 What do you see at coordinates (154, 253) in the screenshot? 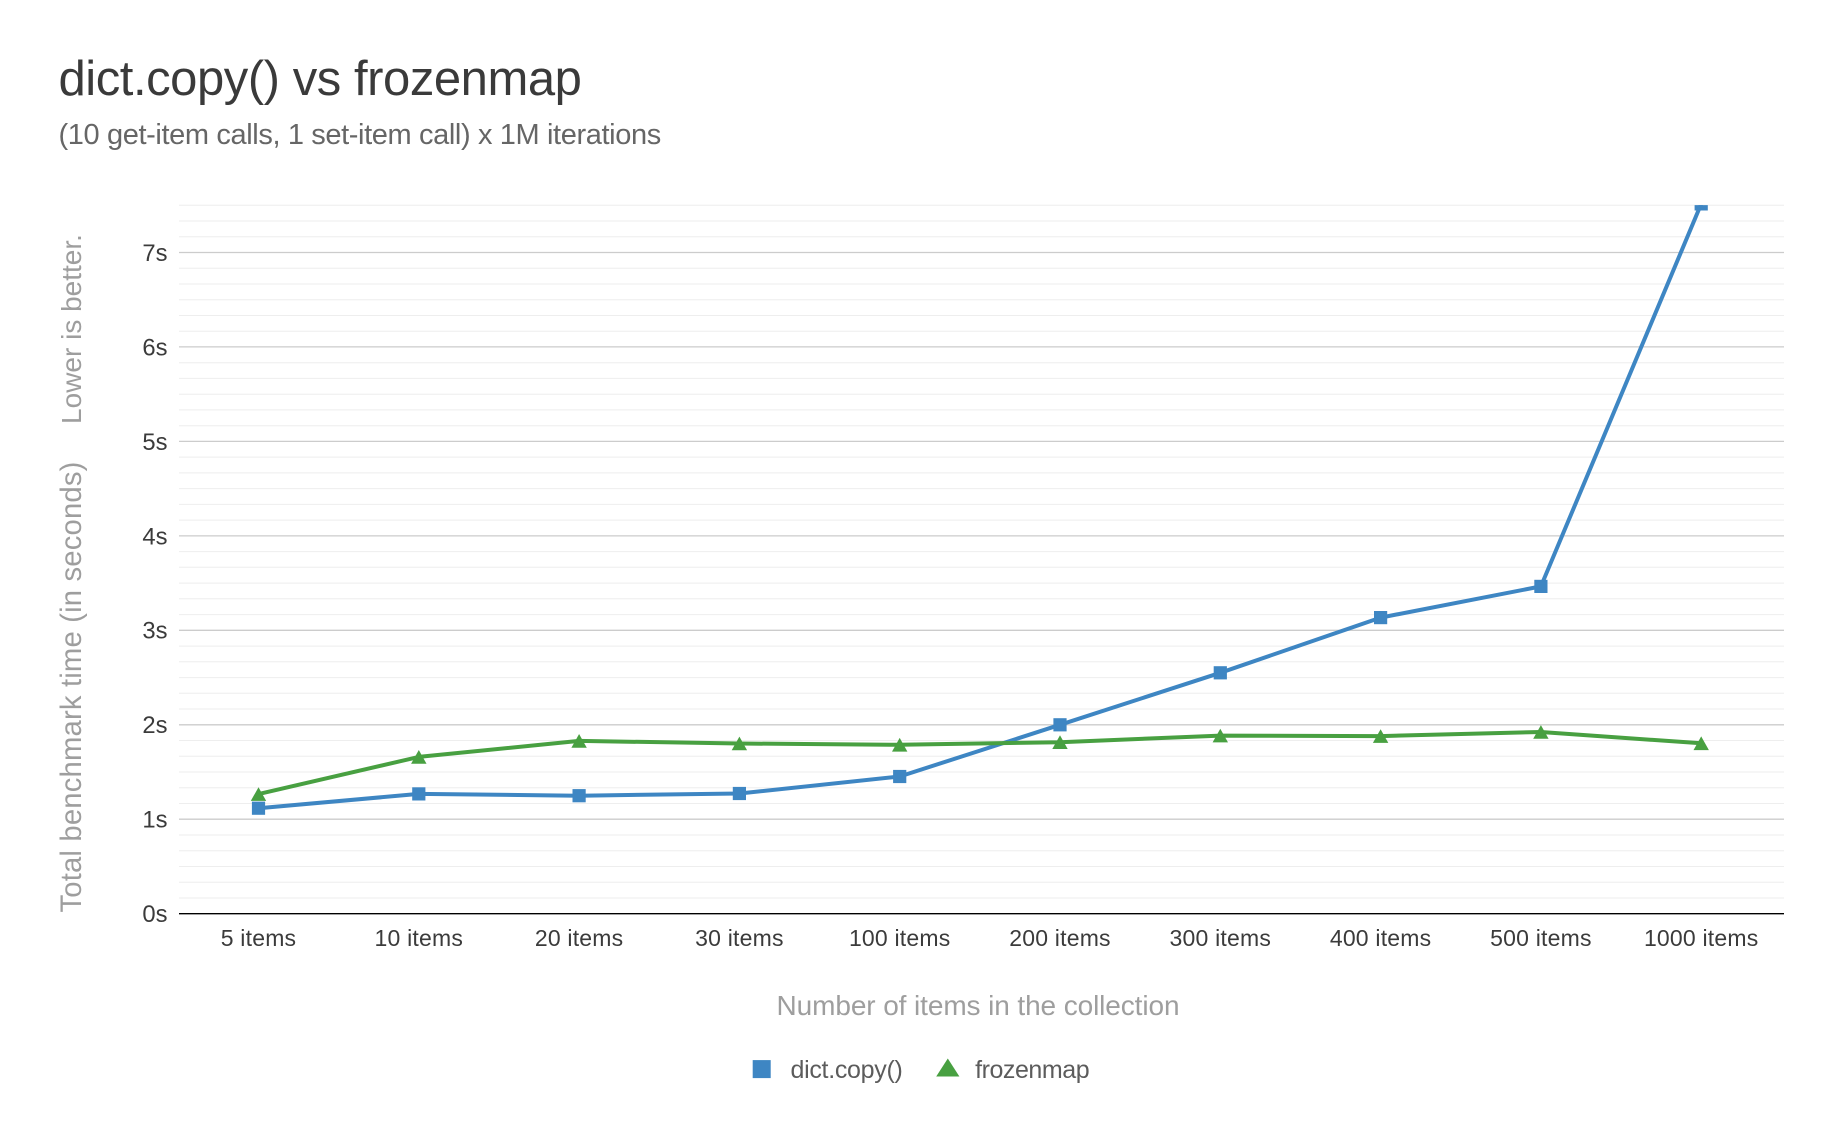
I see `svg-text: 7s` at bounding box center [154, 253].